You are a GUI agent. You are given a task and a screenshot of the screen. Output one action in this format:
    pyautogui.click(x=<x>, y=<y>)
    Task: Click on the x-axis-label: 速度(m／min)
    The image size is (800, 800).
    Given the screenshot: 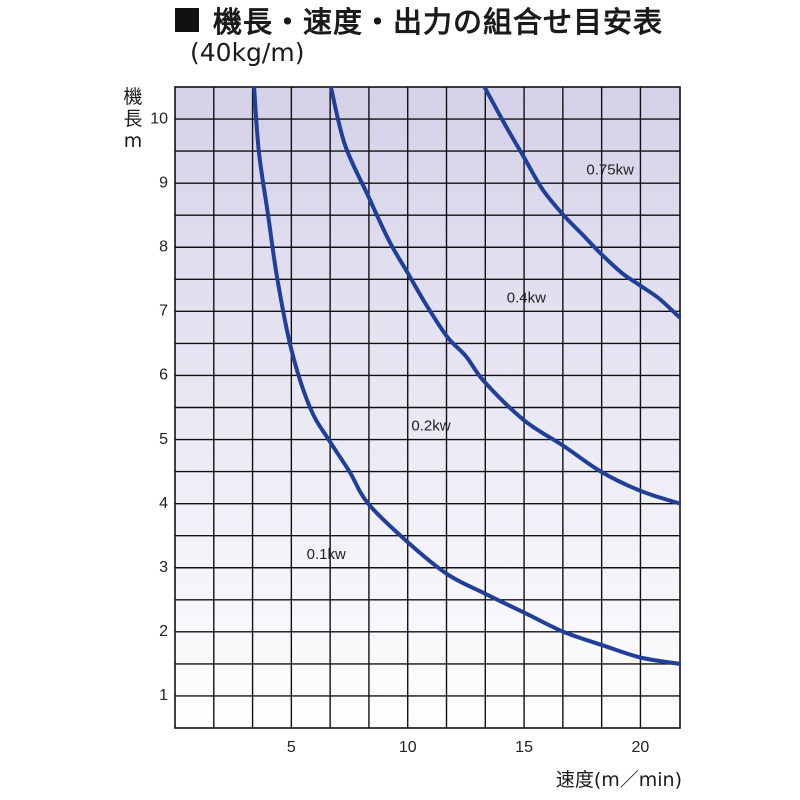 What is the action you would take?
    pyautogui.click(x=618, y=780)
    